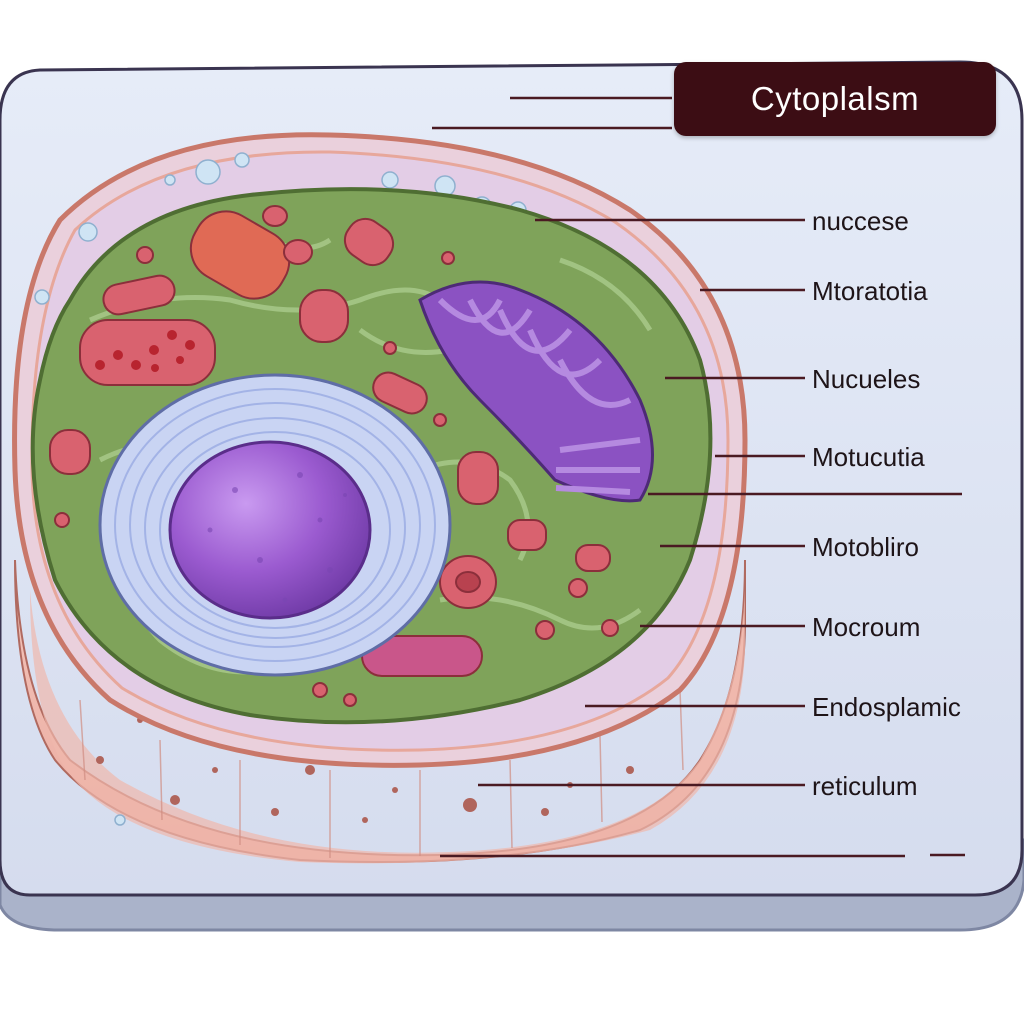  What do you see at coordinates (886, 707) in the screenshot?
I see `label-endosplamic: Endosplamic` at bounding box center [886, 707].